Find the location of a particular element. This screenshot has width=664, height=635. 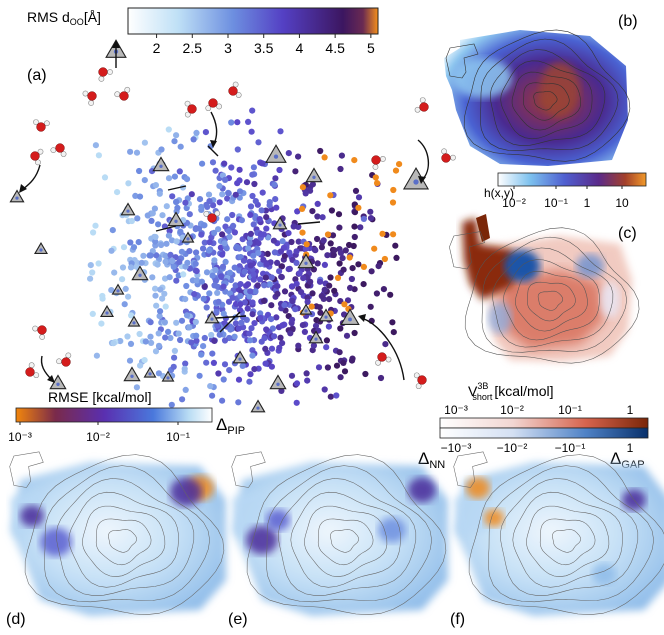

error-hotspot is located at coordinates (478, 488).